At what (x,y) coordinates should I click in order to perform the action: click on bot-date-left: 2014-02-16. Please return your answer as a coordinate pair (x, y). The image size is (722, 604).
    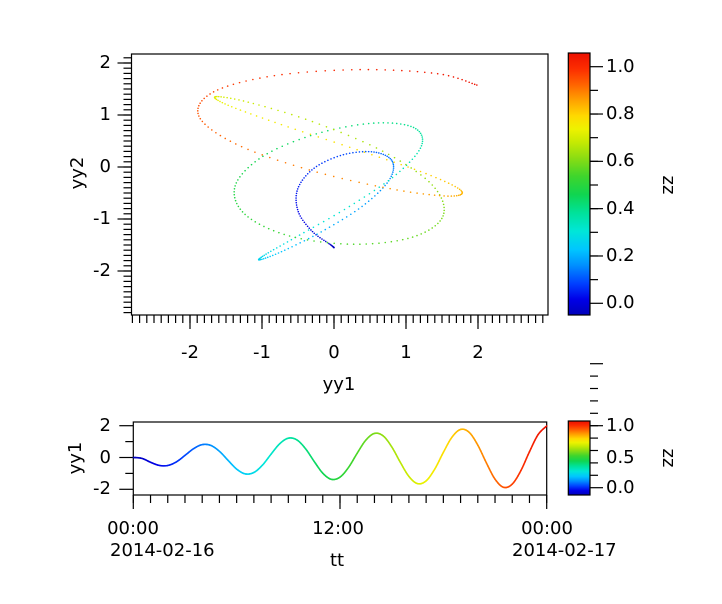
    Looking at the image, I should click on (162, 550).